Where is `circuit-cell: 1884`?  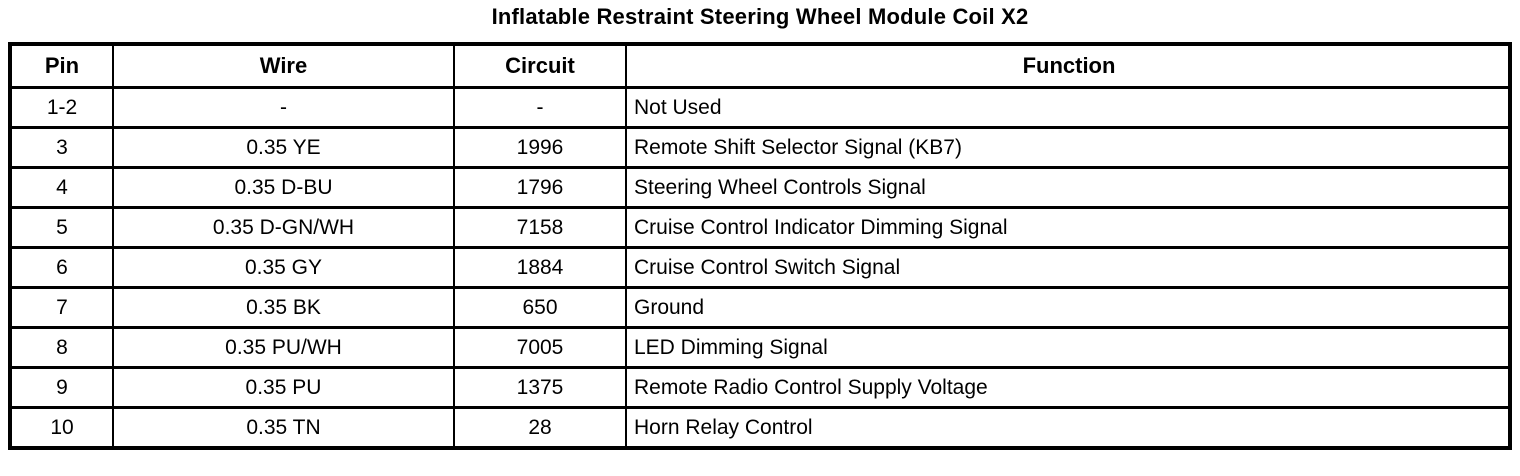 circuit-cell: 1884 is located at coordinates (540, 267).